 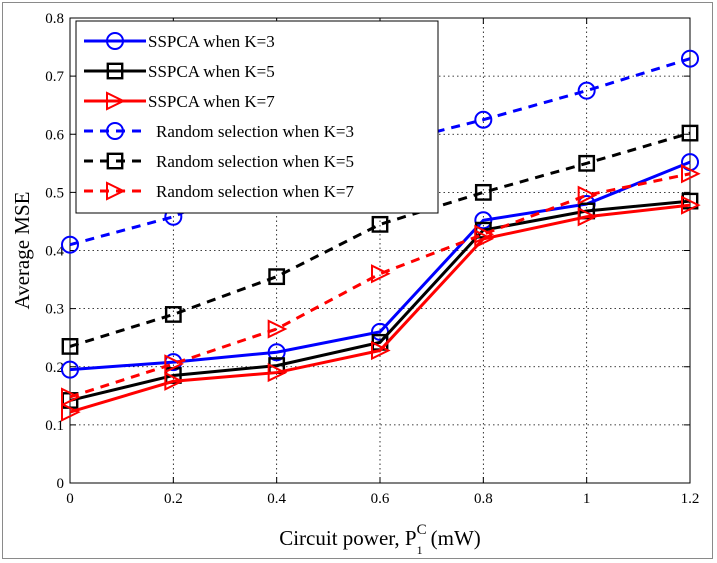 What do you see at coordinates (420, 550) in the screenshot?
I see `x-axis-title-subscript: 1` at bounding box center [420, 550].